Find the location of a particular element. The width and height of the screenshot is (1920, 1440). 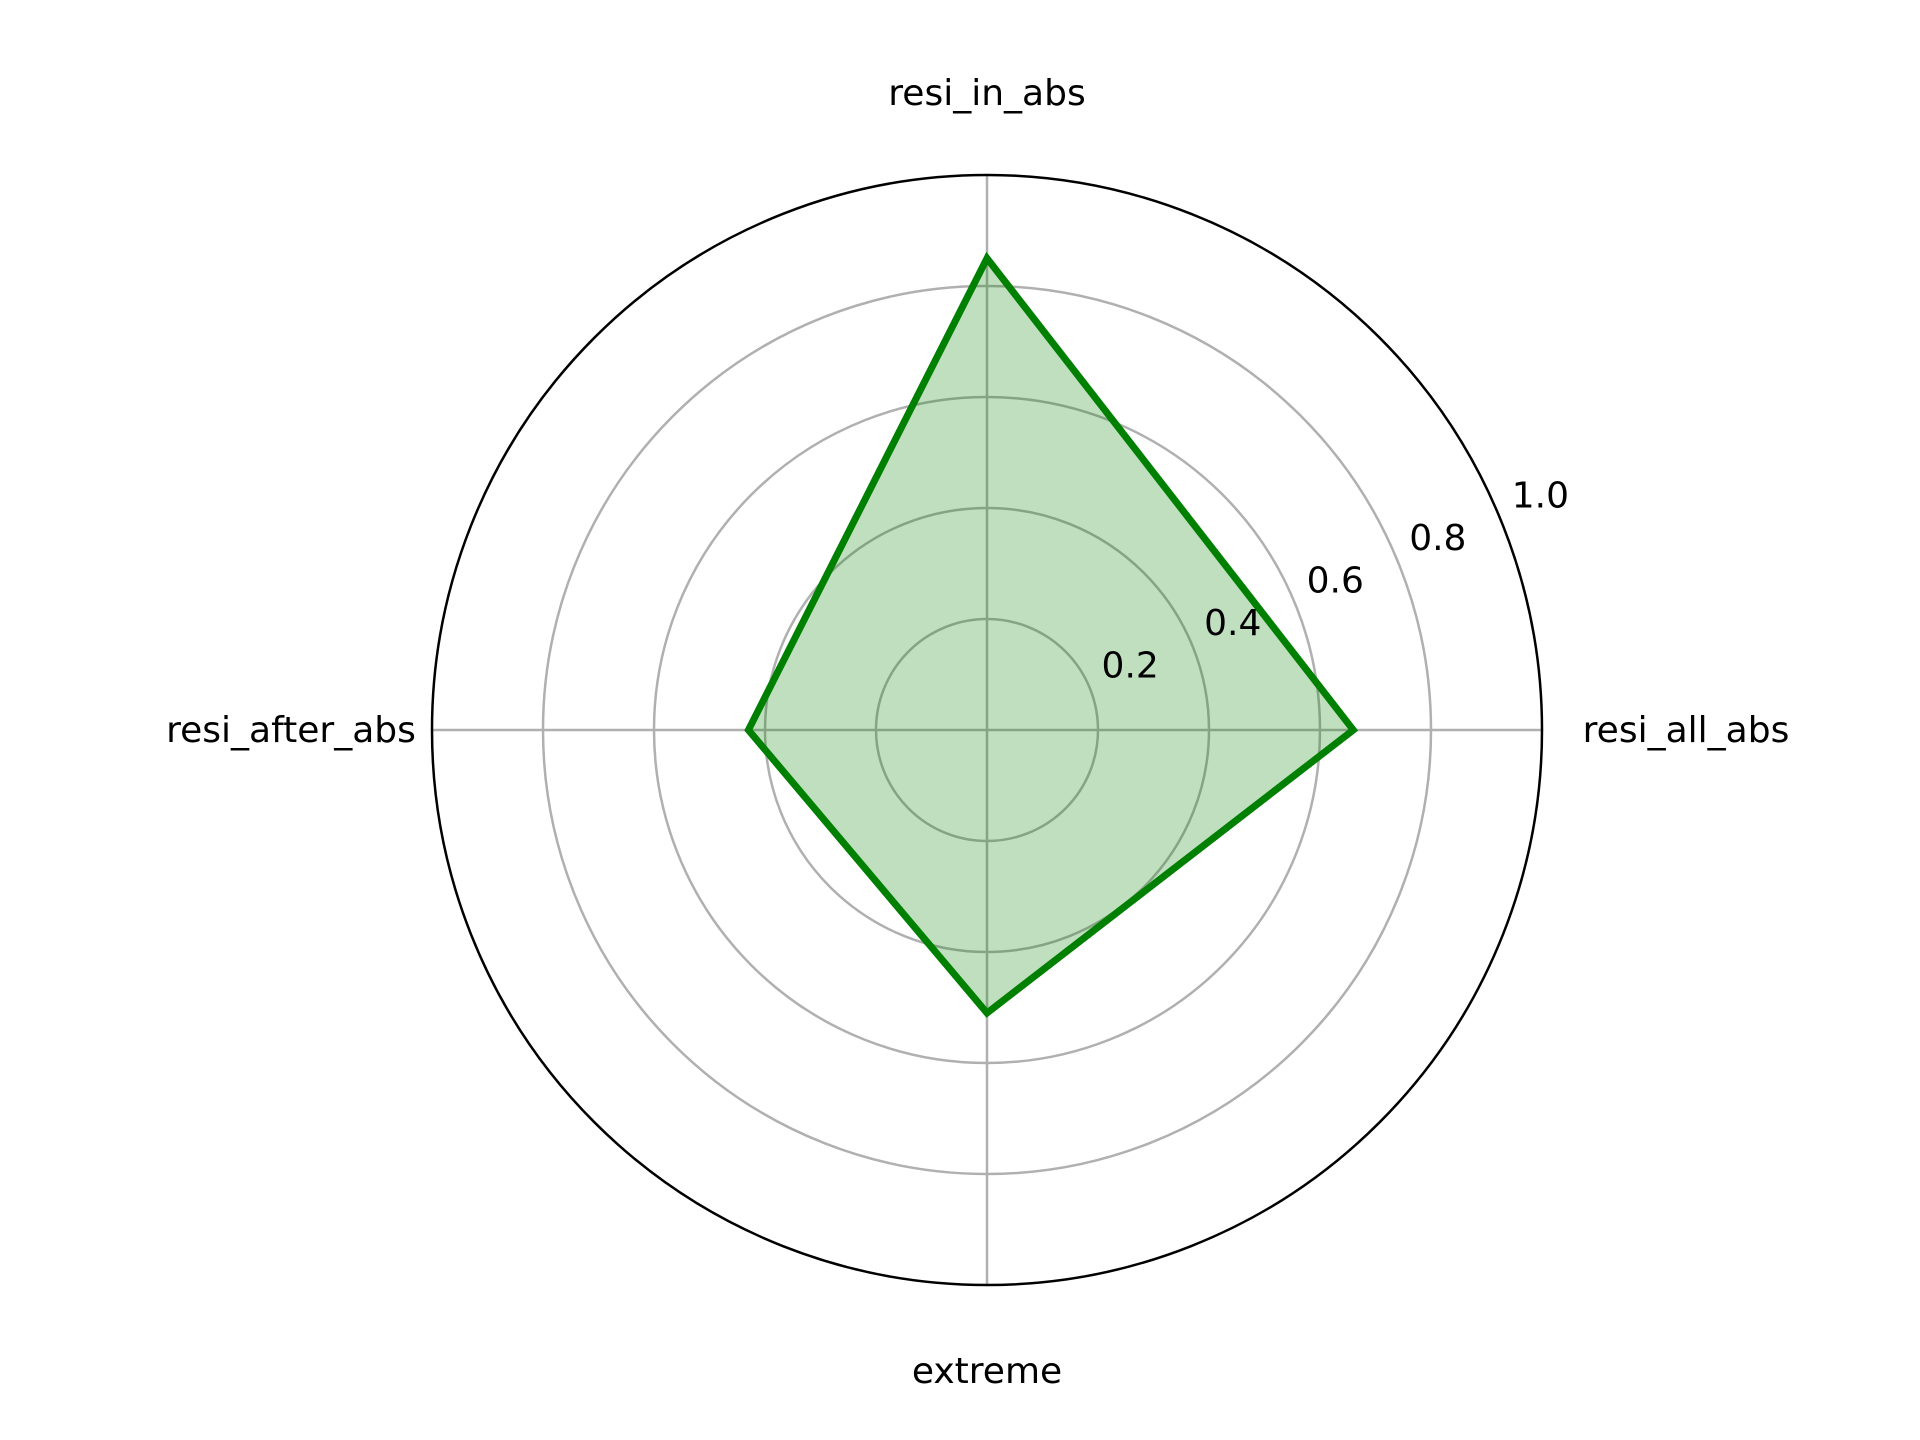

category-label: resi_in_abs is located at coordinates (986, 93).